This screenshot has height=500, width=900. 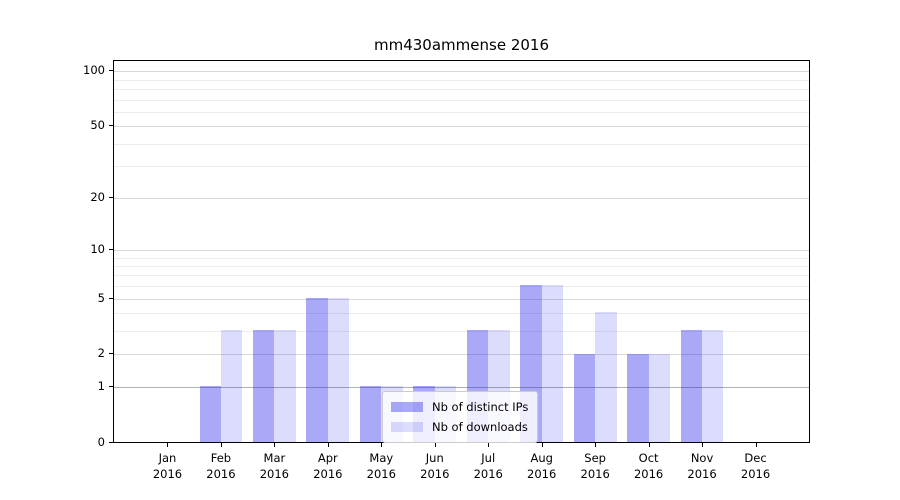 What do you see at coordinates (703, 445) in the screenshot?
I see `x-tick-nov` at bounding box center [703, 445].